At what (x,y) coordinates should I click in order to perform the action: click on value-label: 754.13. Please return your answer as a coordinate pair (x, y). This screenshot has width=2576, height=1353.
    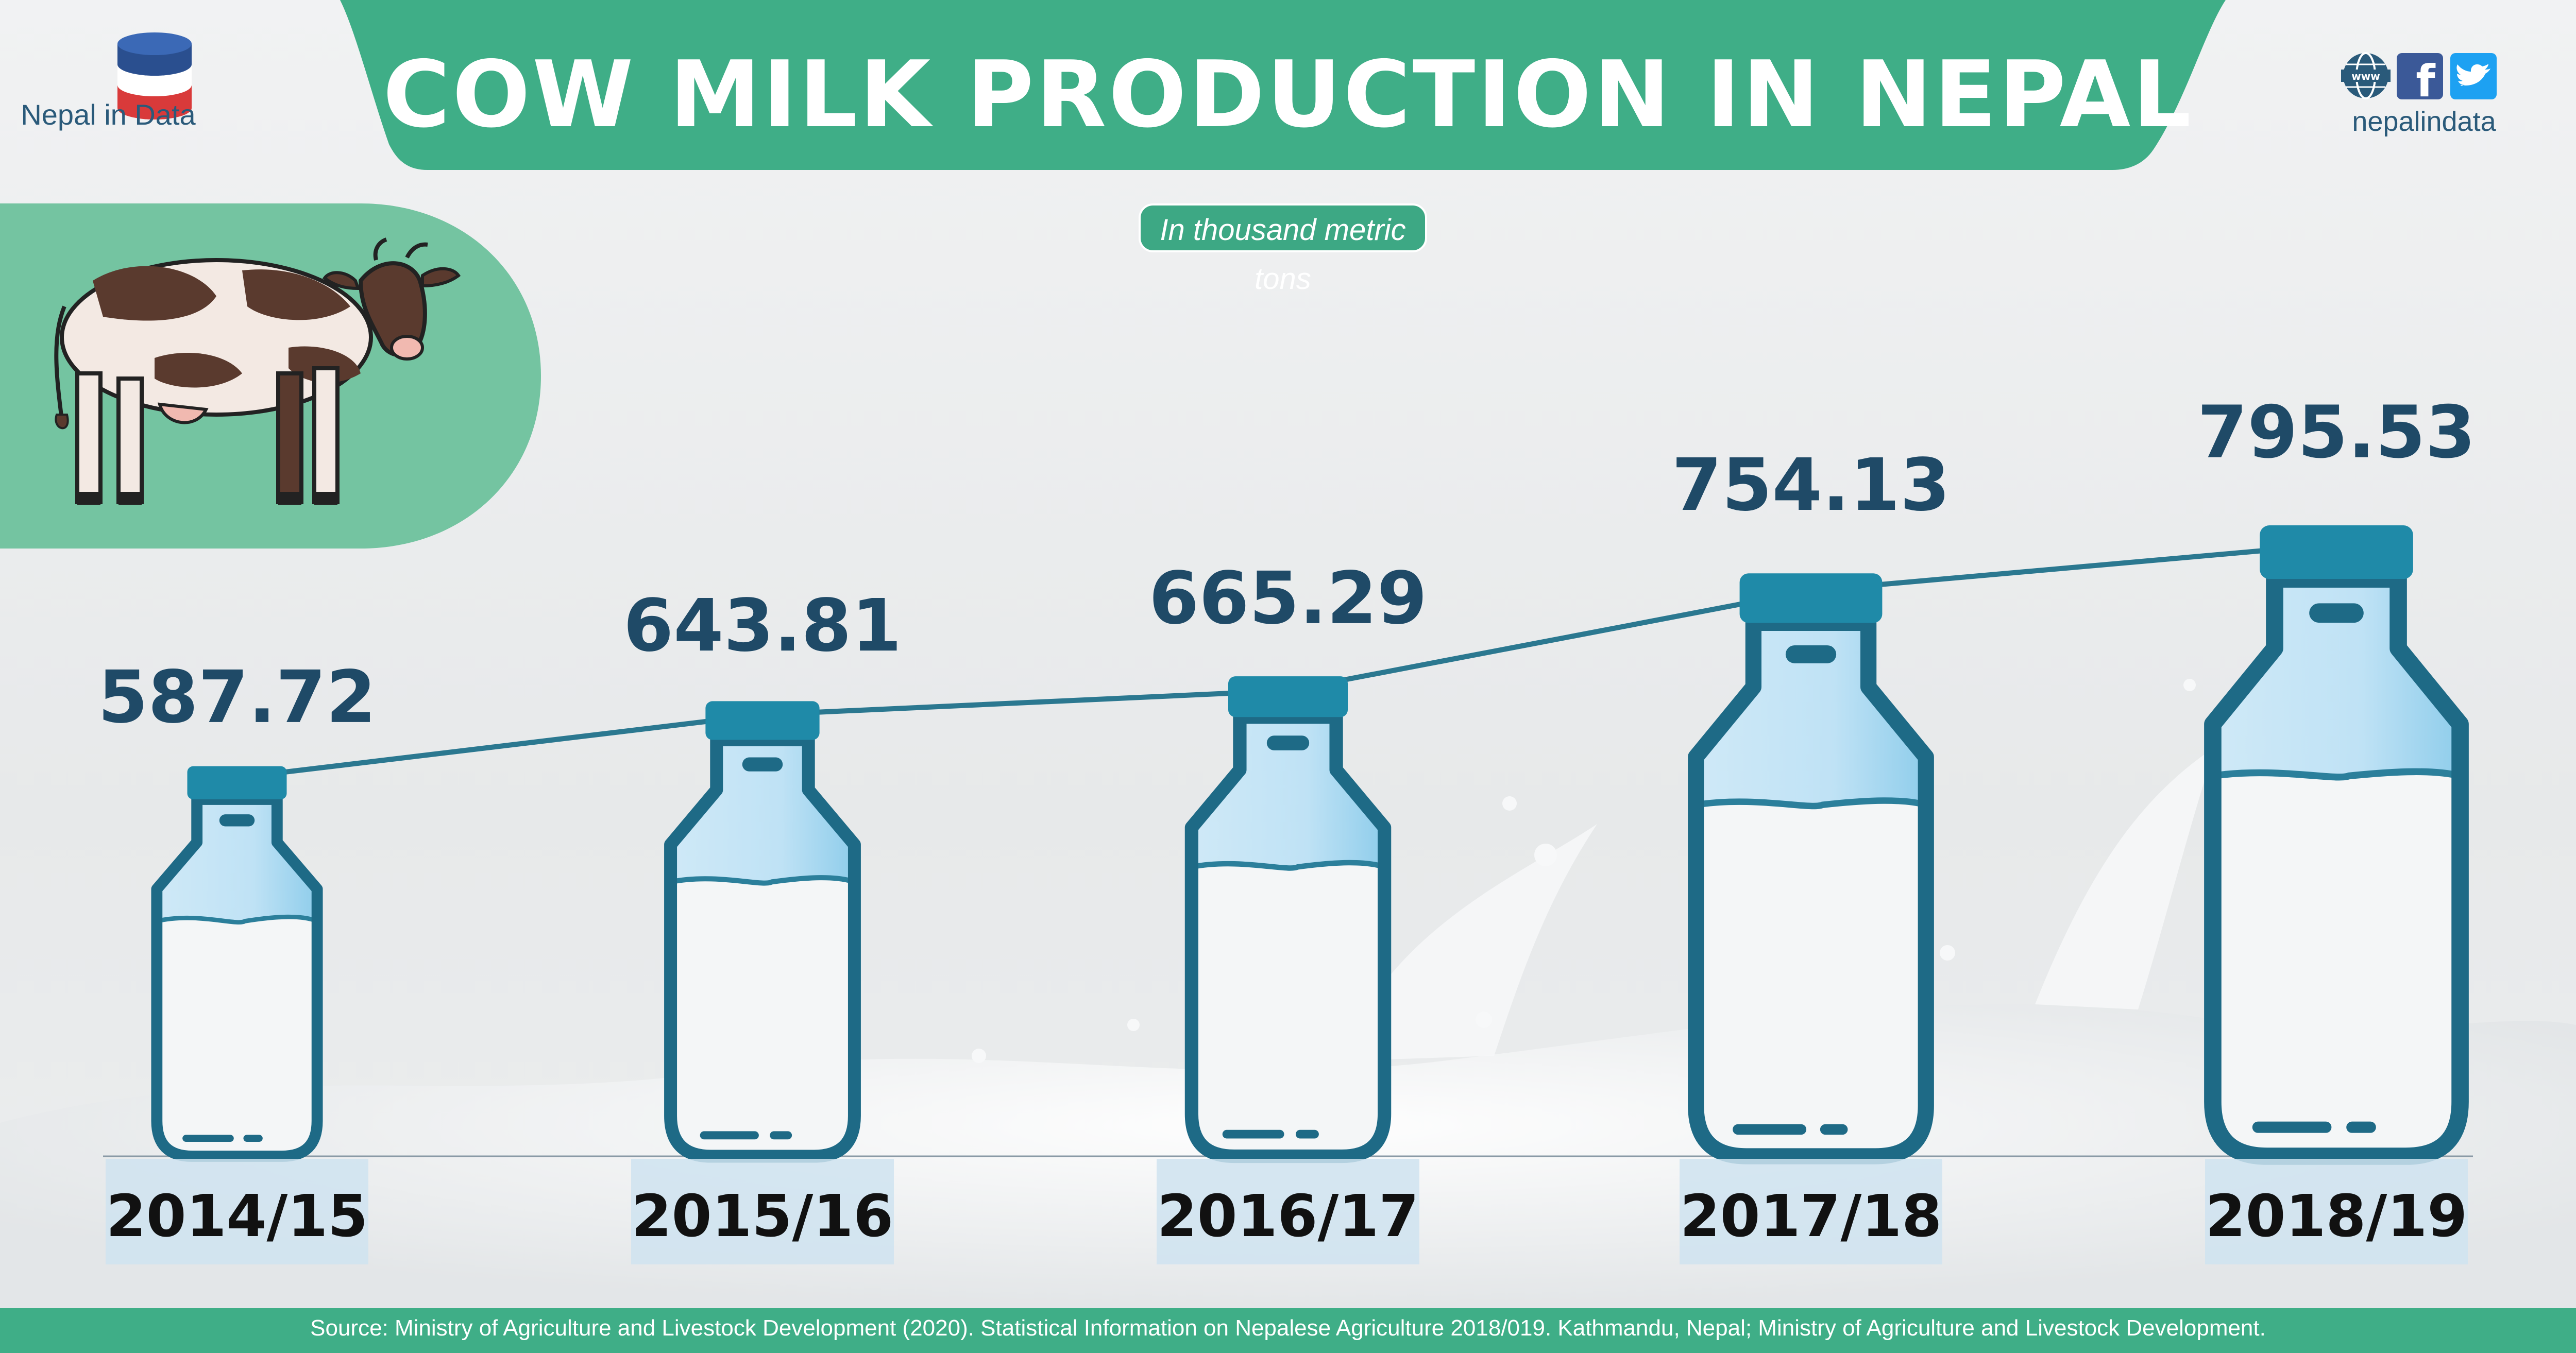
    Looking at the image, I should click on (1811, 485).